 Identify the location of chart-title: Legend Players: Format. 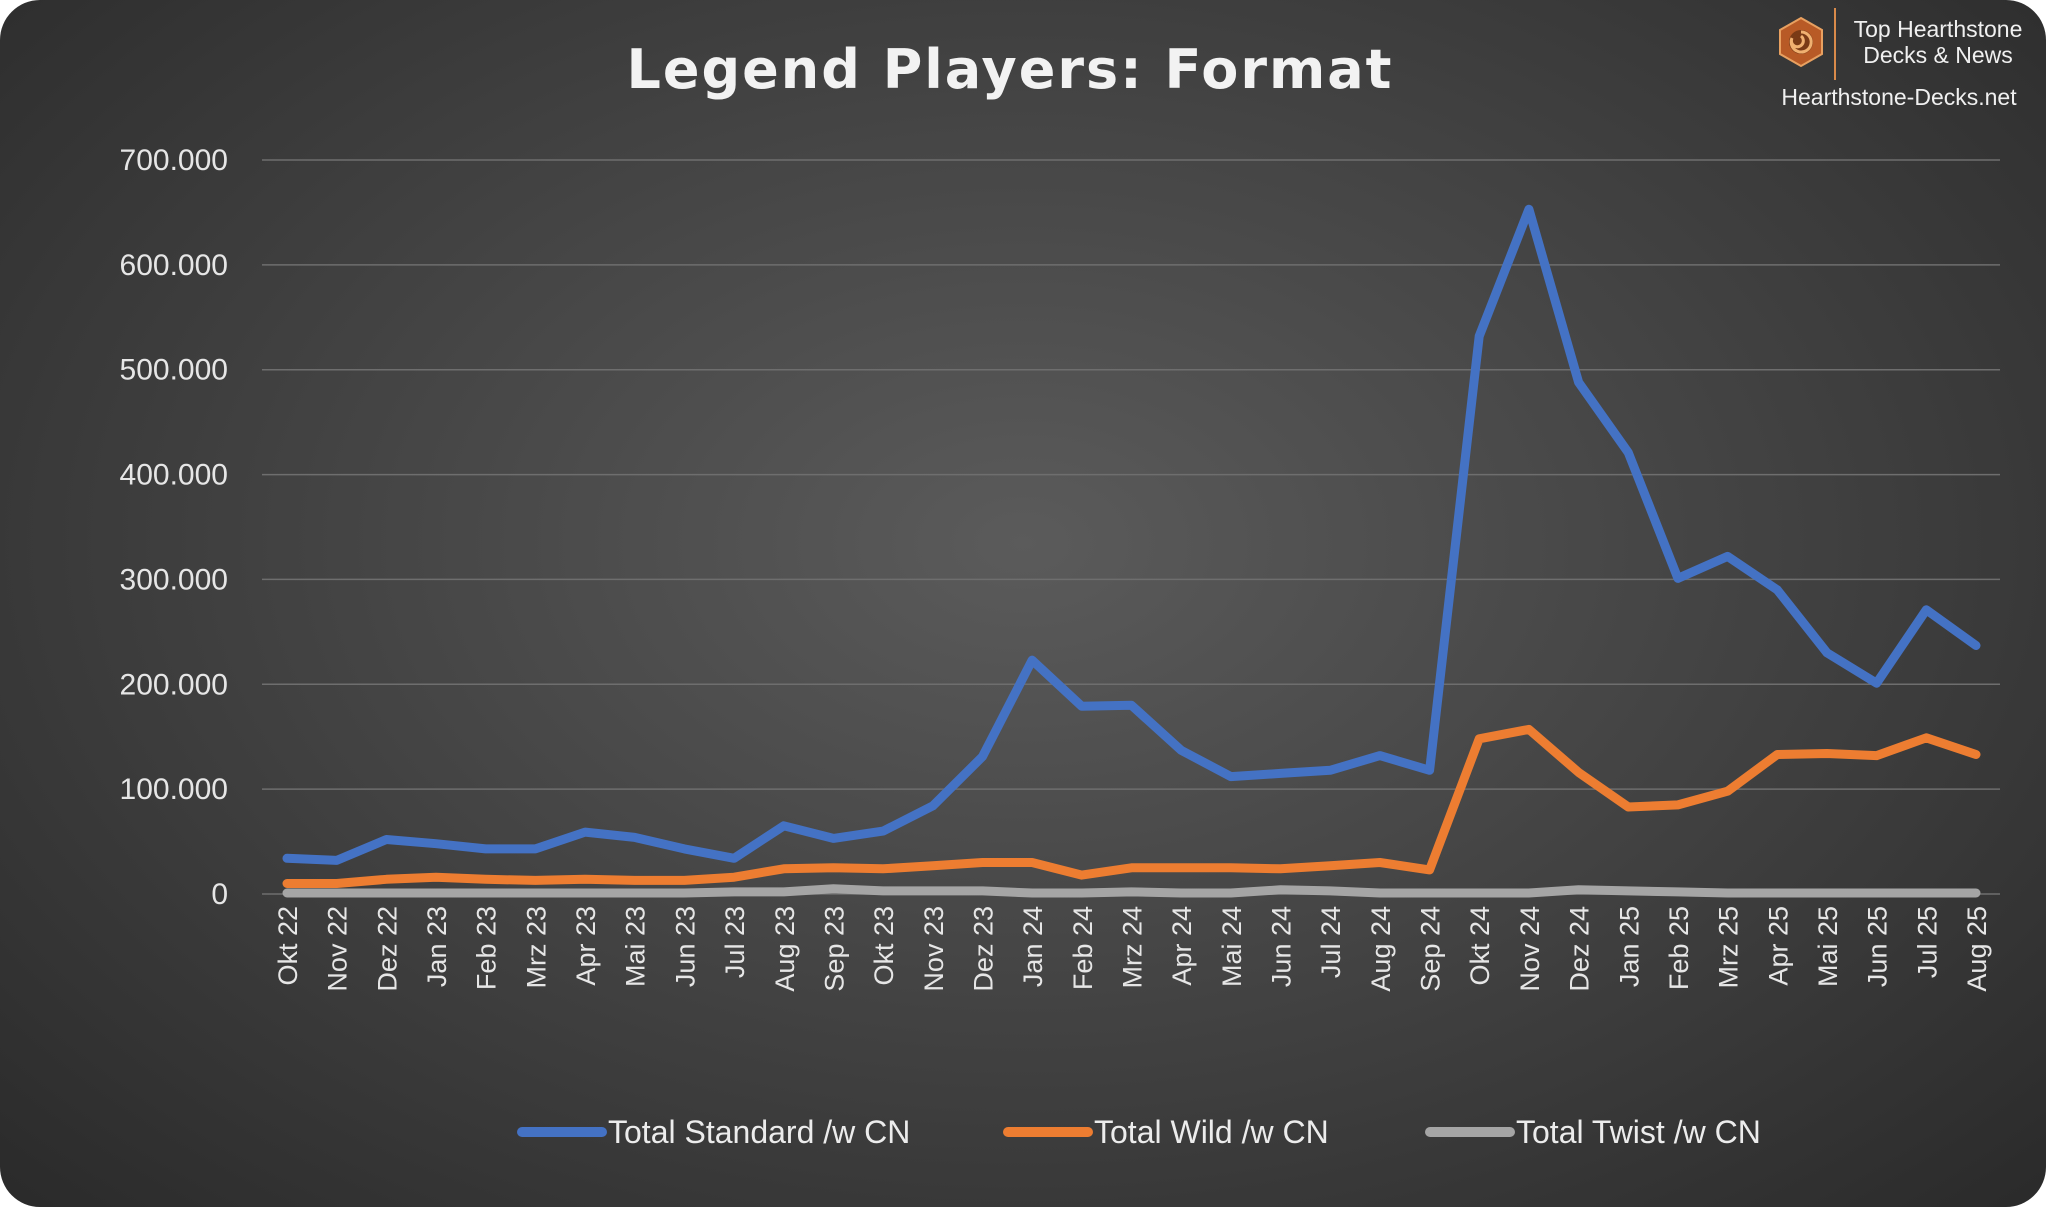
(1010, 69).